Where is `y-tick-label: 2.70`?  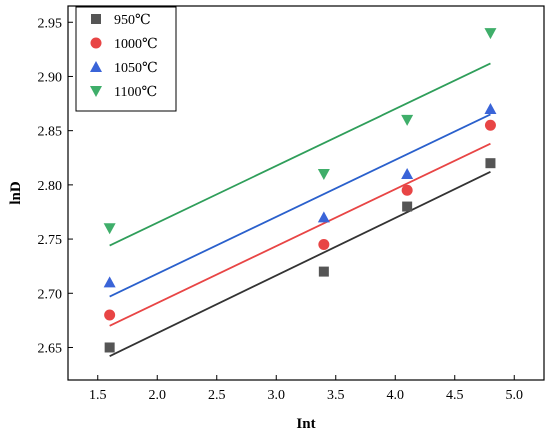
y-tick-label: 2.70 is located at coordinates (50, 294).